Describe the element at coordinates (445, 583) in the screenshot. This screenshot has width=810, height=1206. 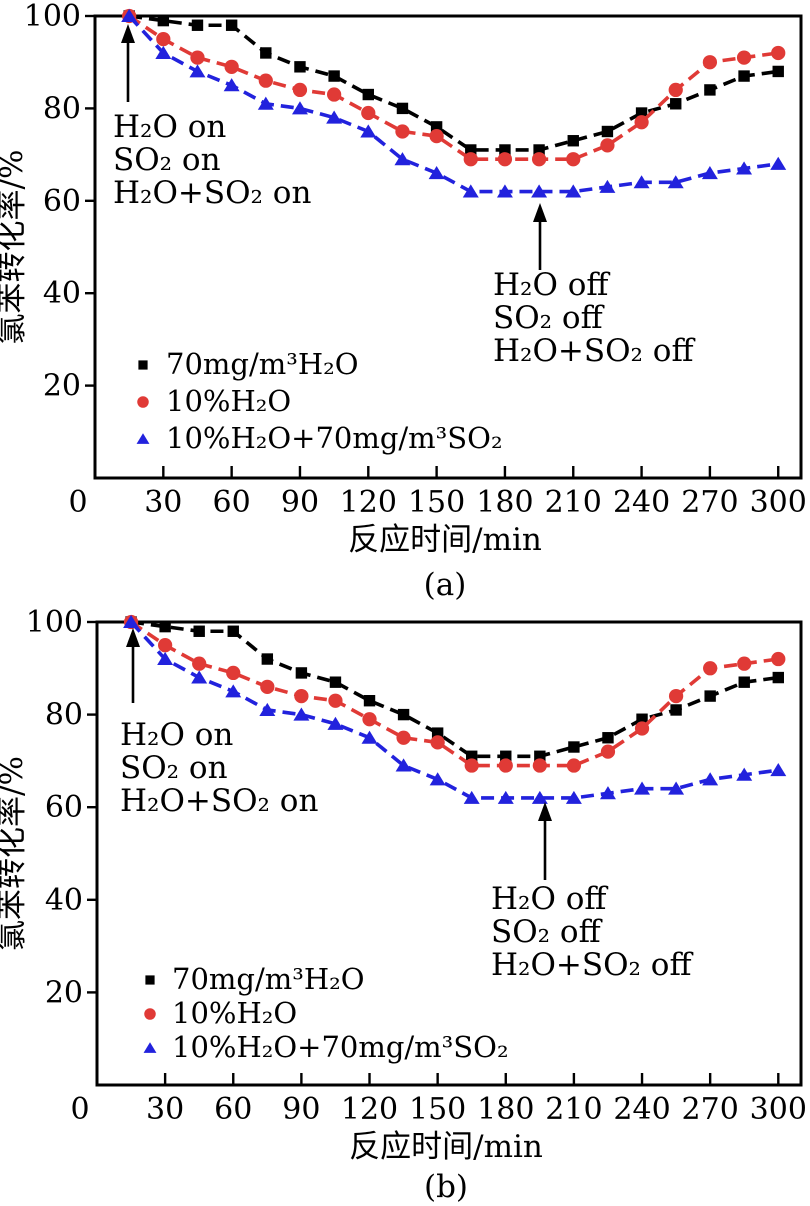
I see `chart-caption: (a)` at that location.